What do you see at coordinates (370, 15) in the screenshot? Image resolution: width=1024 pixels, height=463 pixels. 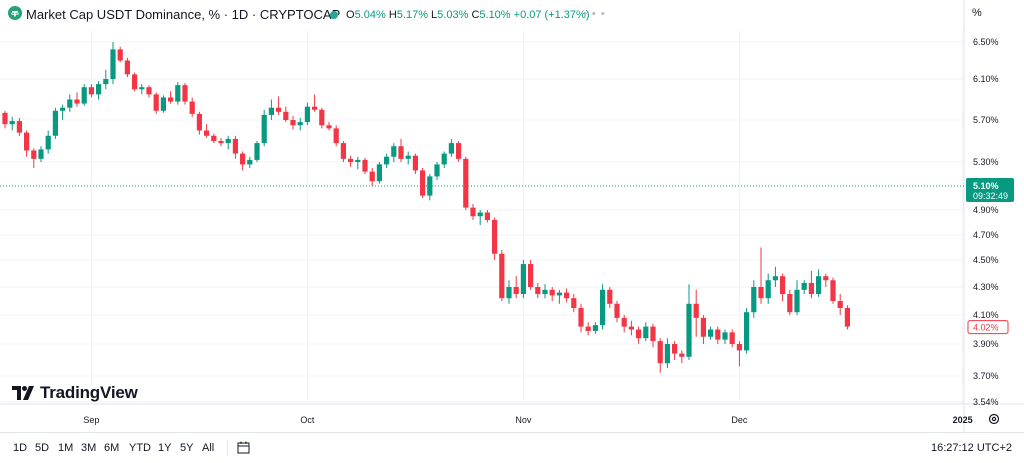 I see `open-value: 5.04%` at bounding box center [370, 15].